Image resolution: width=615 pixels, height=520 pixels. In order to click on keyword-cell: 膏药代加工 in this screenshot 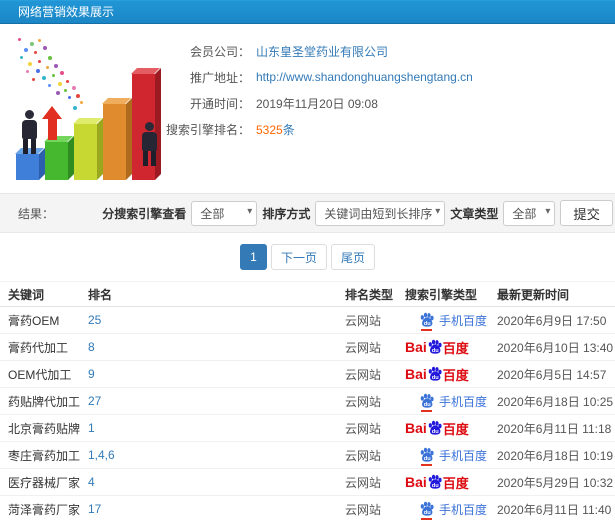, I will do `click(38, 347)`.